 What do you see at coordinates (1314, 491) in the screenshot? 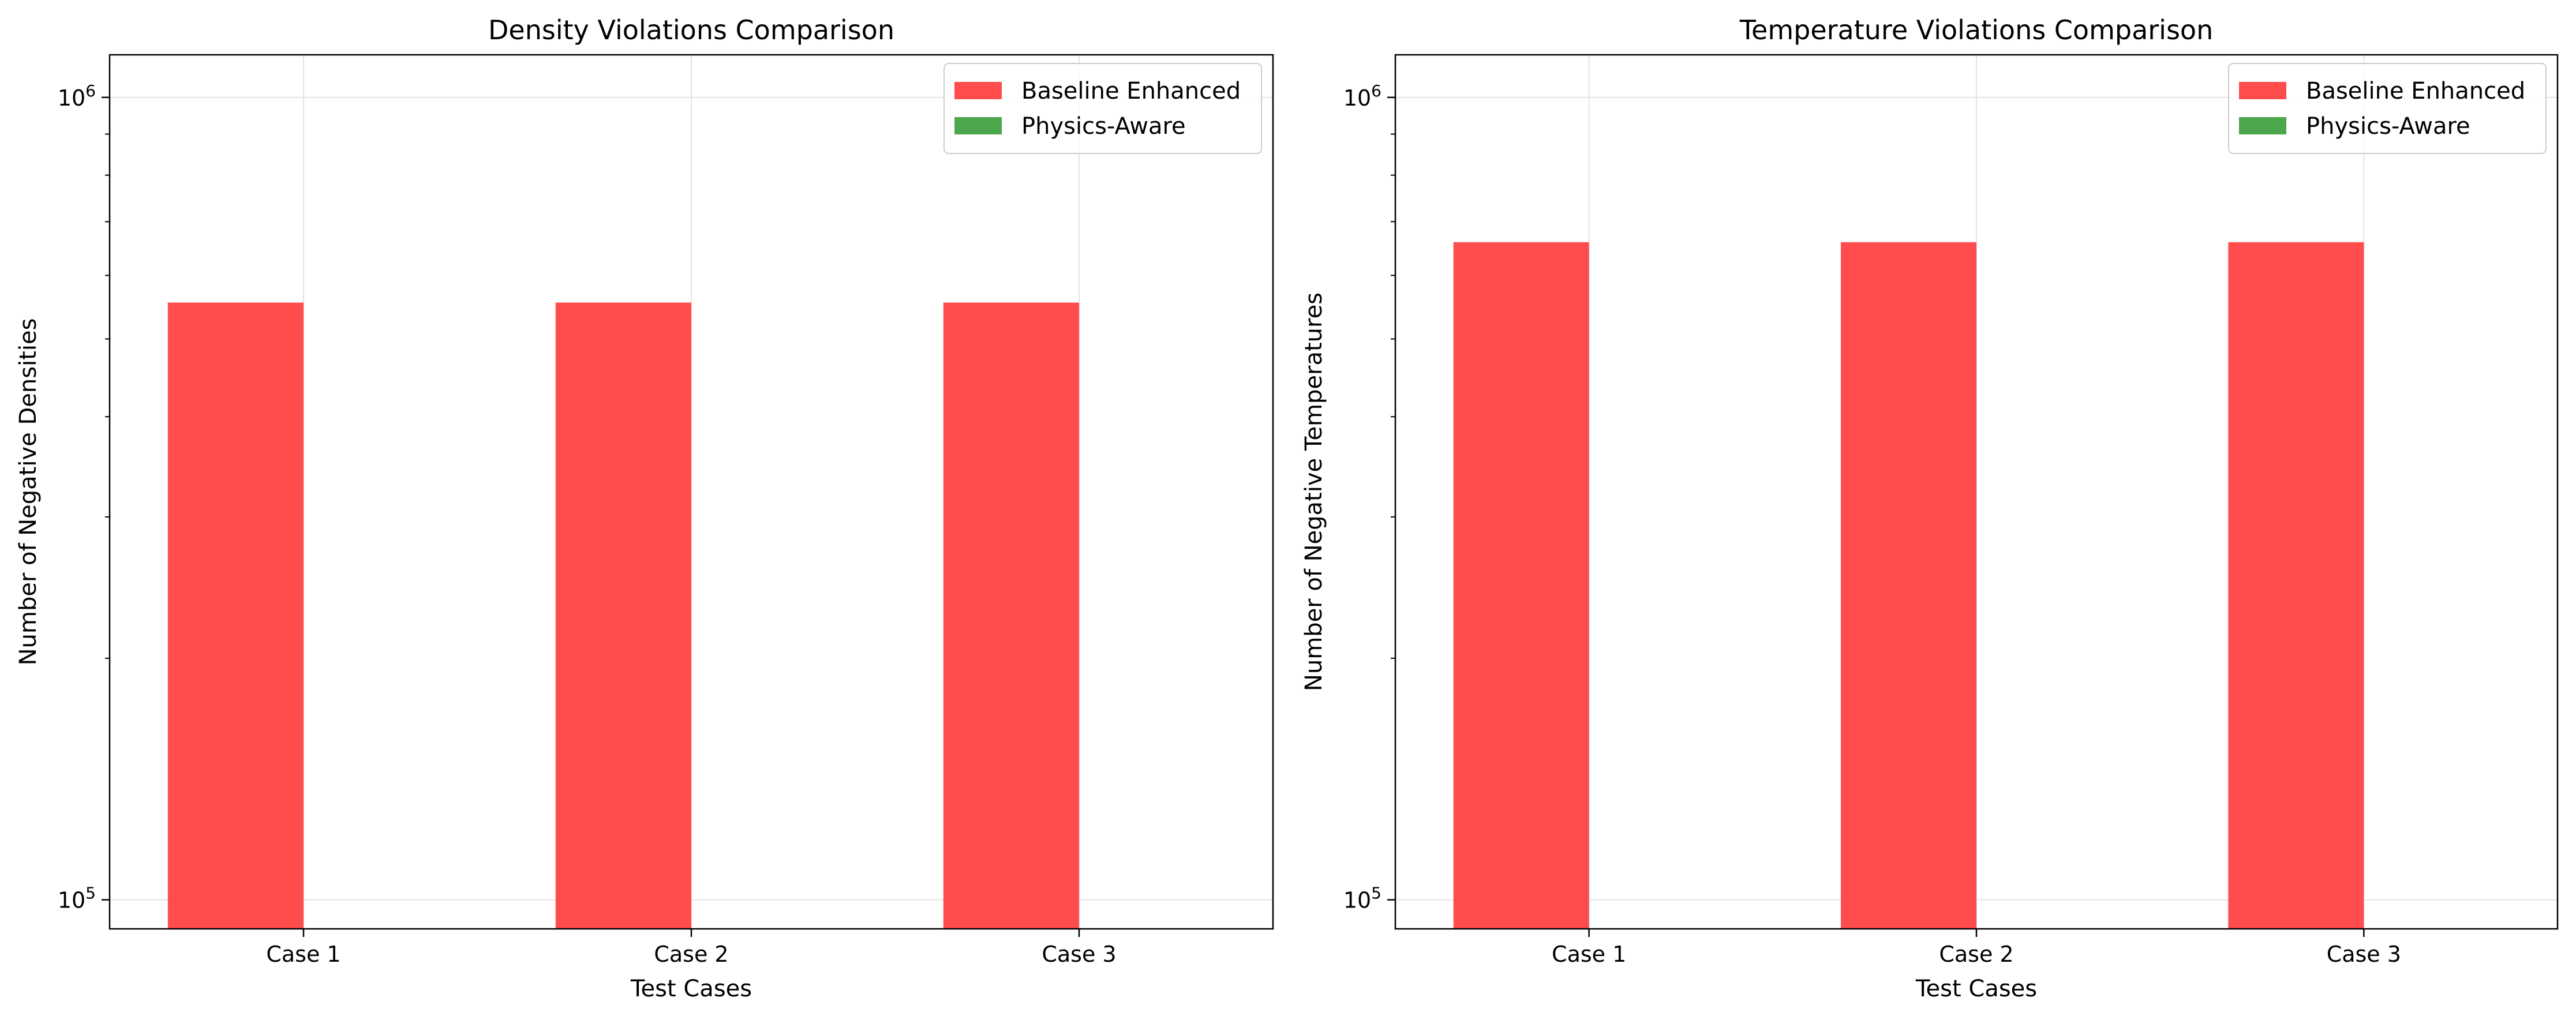
I see `y-axis-label: Number of Negative Temperatures` at bounding box center [1314, 491].